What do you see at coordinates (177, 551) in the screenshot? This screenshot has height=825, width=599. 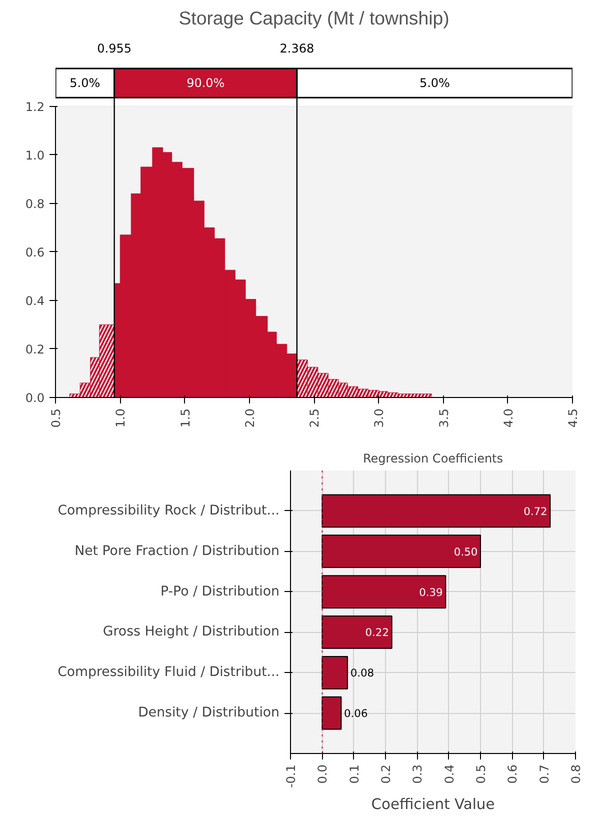 I see `y-tick-label: Net Pore Fraction / Distribution` at bounding box center [177, 551].